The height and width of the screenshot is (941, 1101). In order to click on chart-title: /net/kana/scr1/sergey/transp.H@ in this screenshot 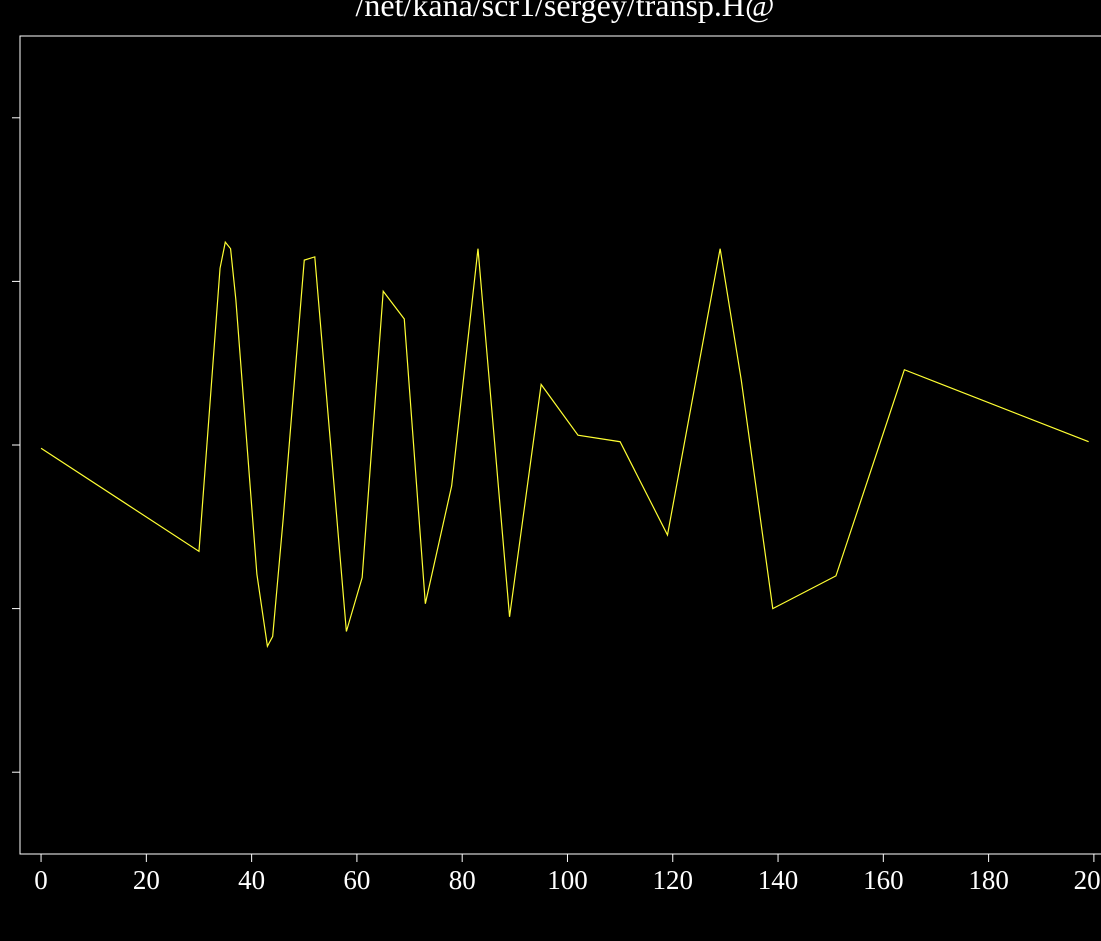, I will do `click(565, 11)`.